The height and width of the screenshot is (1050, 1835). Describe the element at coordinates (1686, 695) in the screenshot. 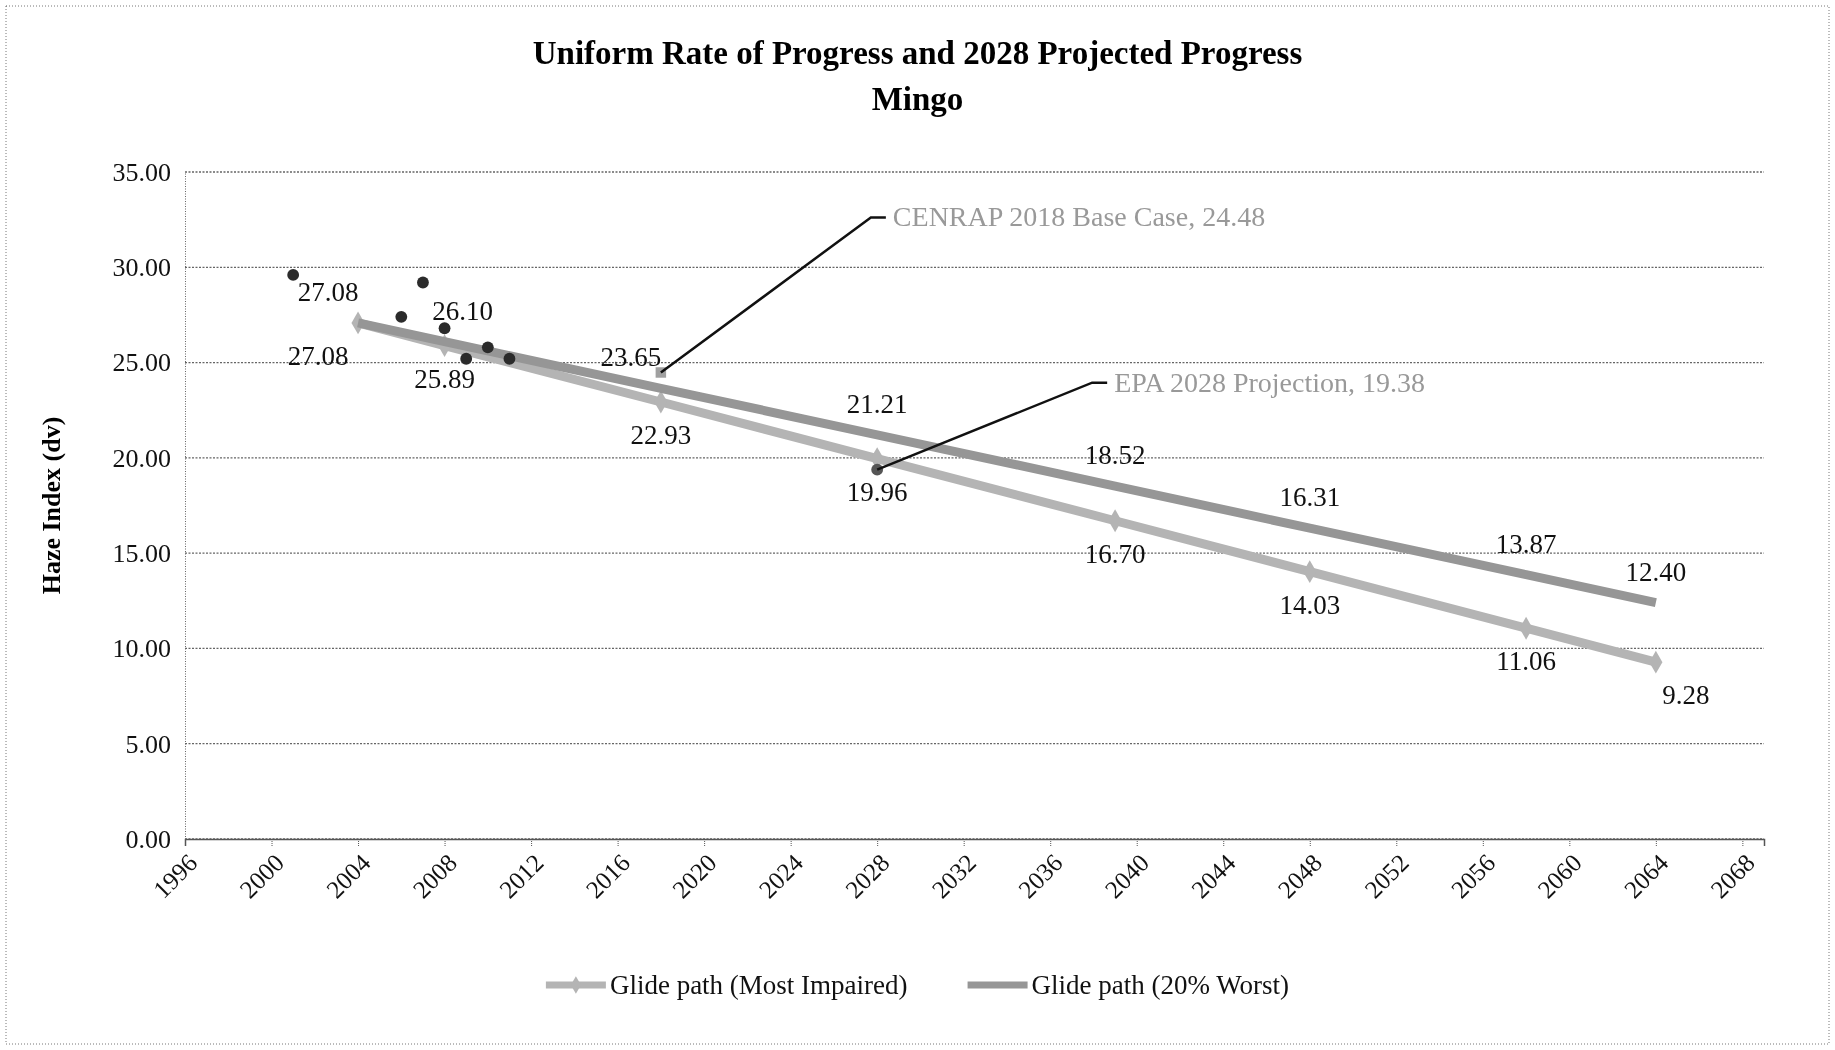

I see `data-label: 9.28` at that location.